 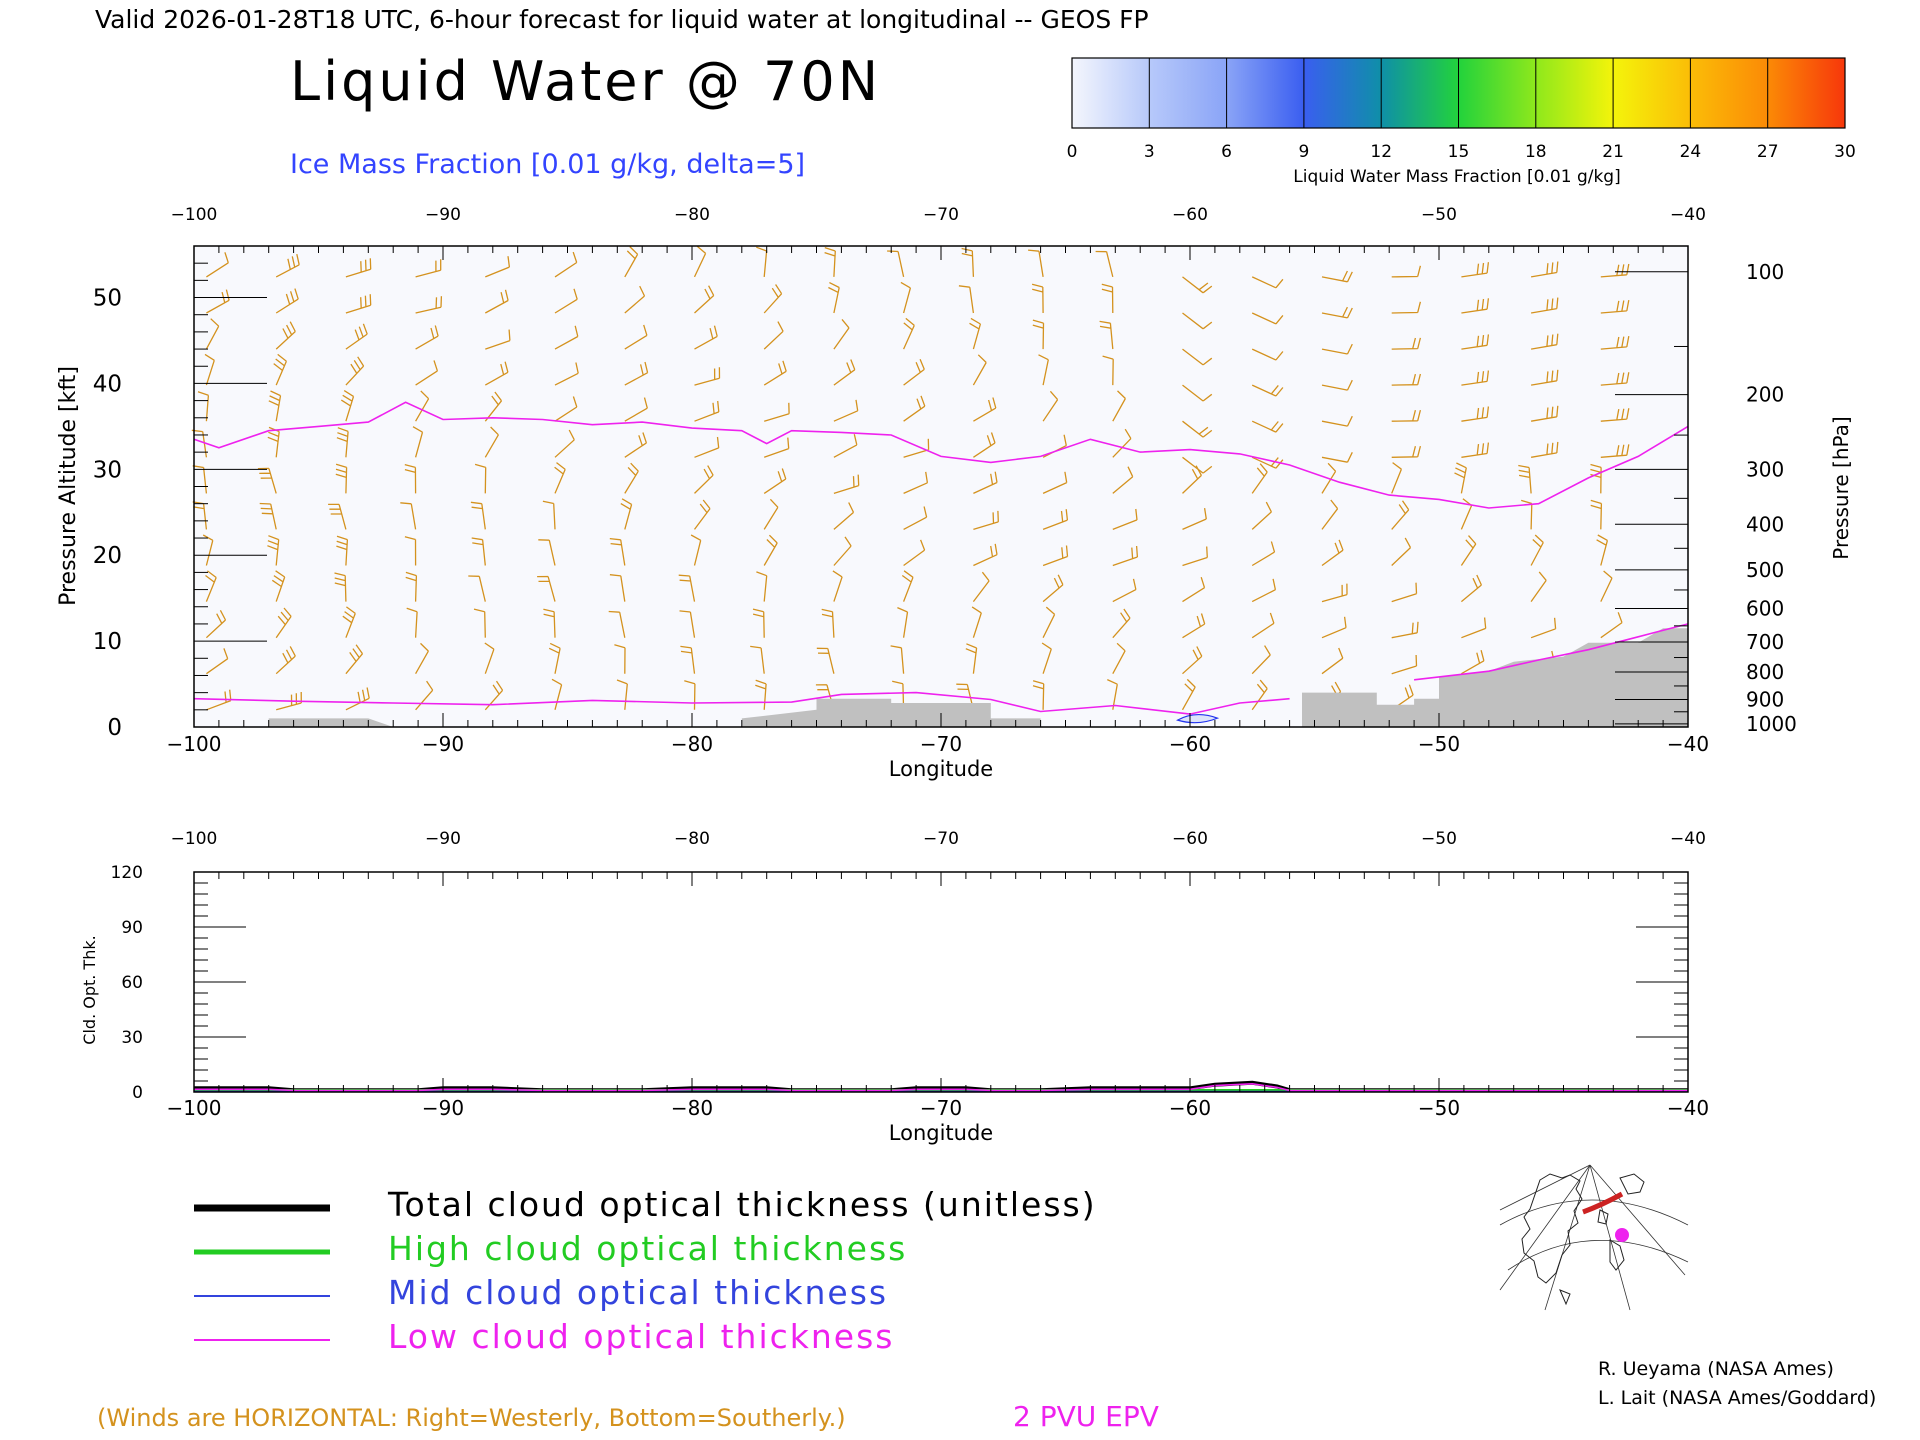 What do you see at coordinates (1688, 839) in the screenshot?
I see `bottom-x-tick-label-top: −40` at bounding box center [1688, 839].